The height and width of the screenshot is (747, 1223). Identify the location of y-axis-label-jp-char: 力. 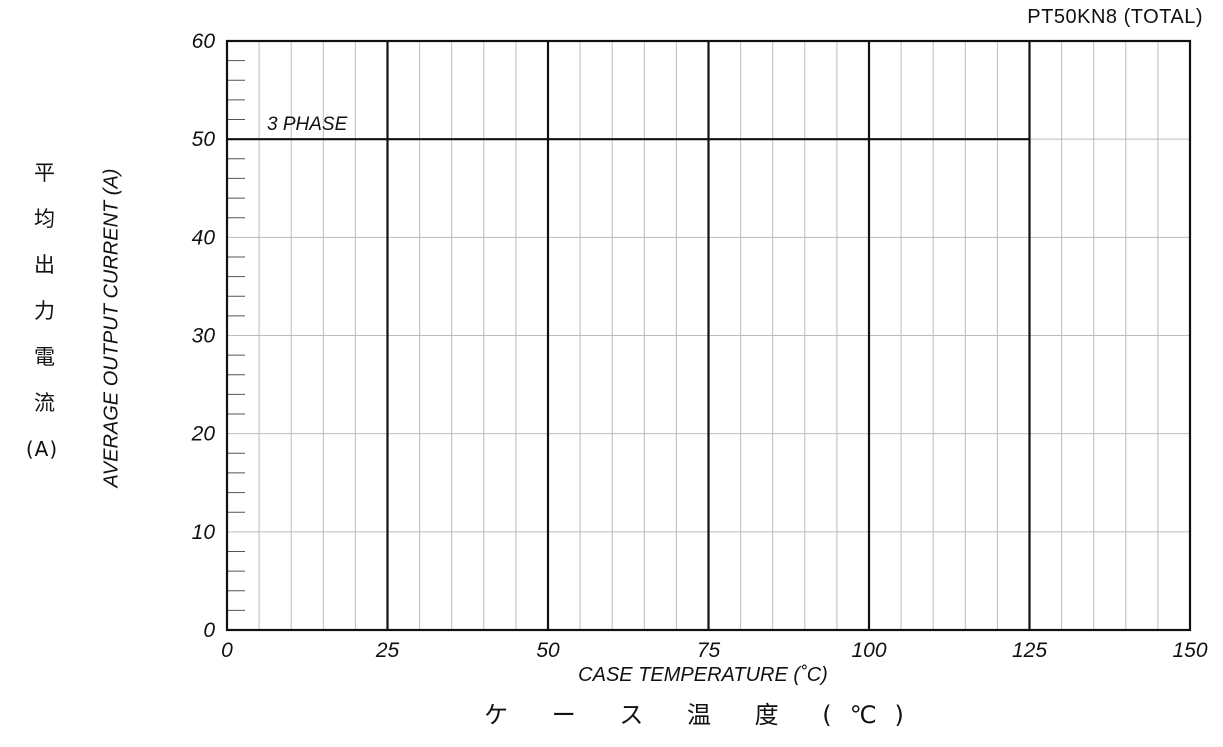
(44, 311).